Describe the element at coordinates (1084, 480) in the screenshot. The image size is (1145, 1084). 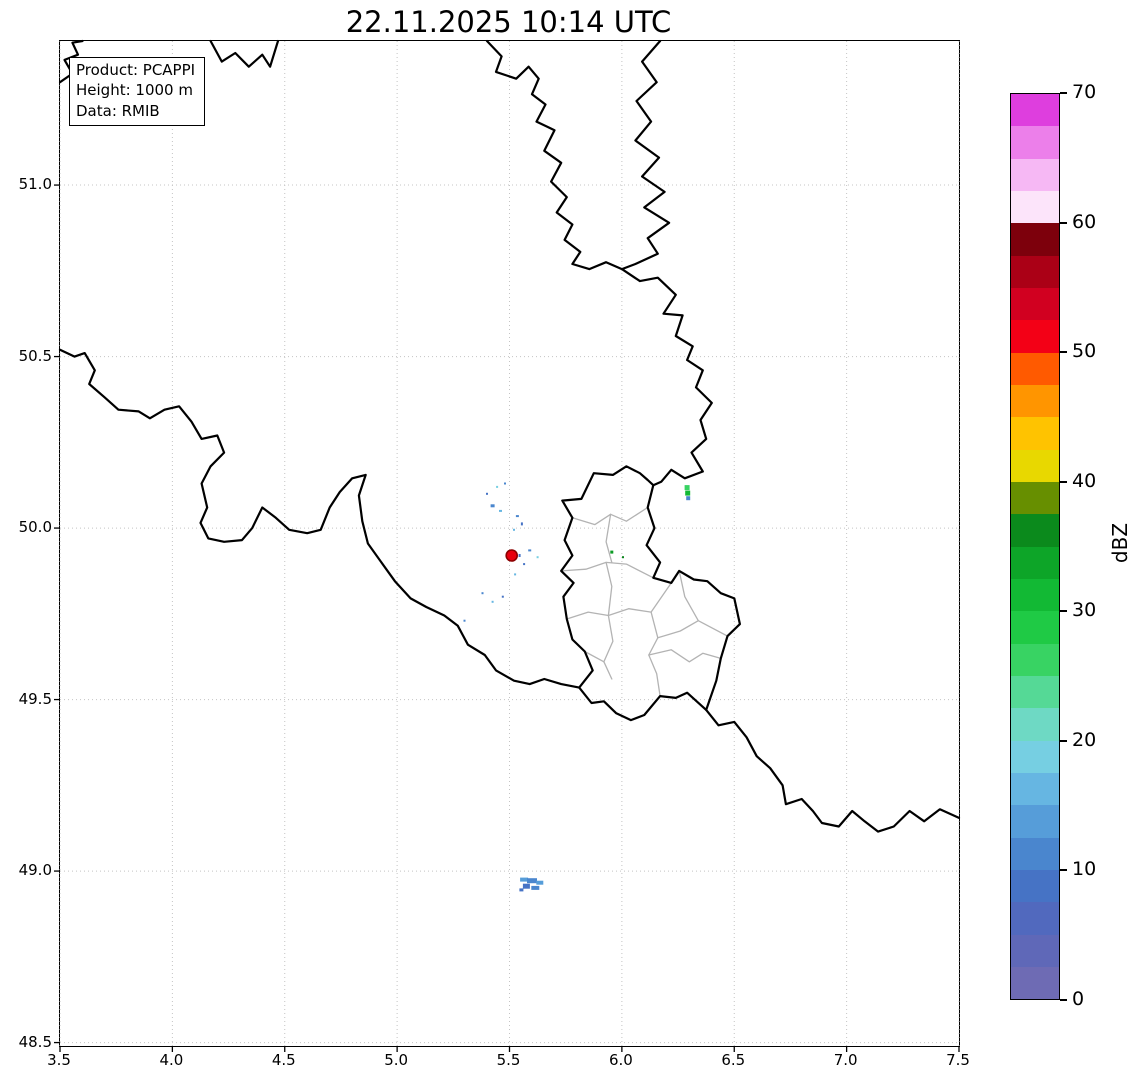
I see `colorbar-tick-label: 40` at that location.